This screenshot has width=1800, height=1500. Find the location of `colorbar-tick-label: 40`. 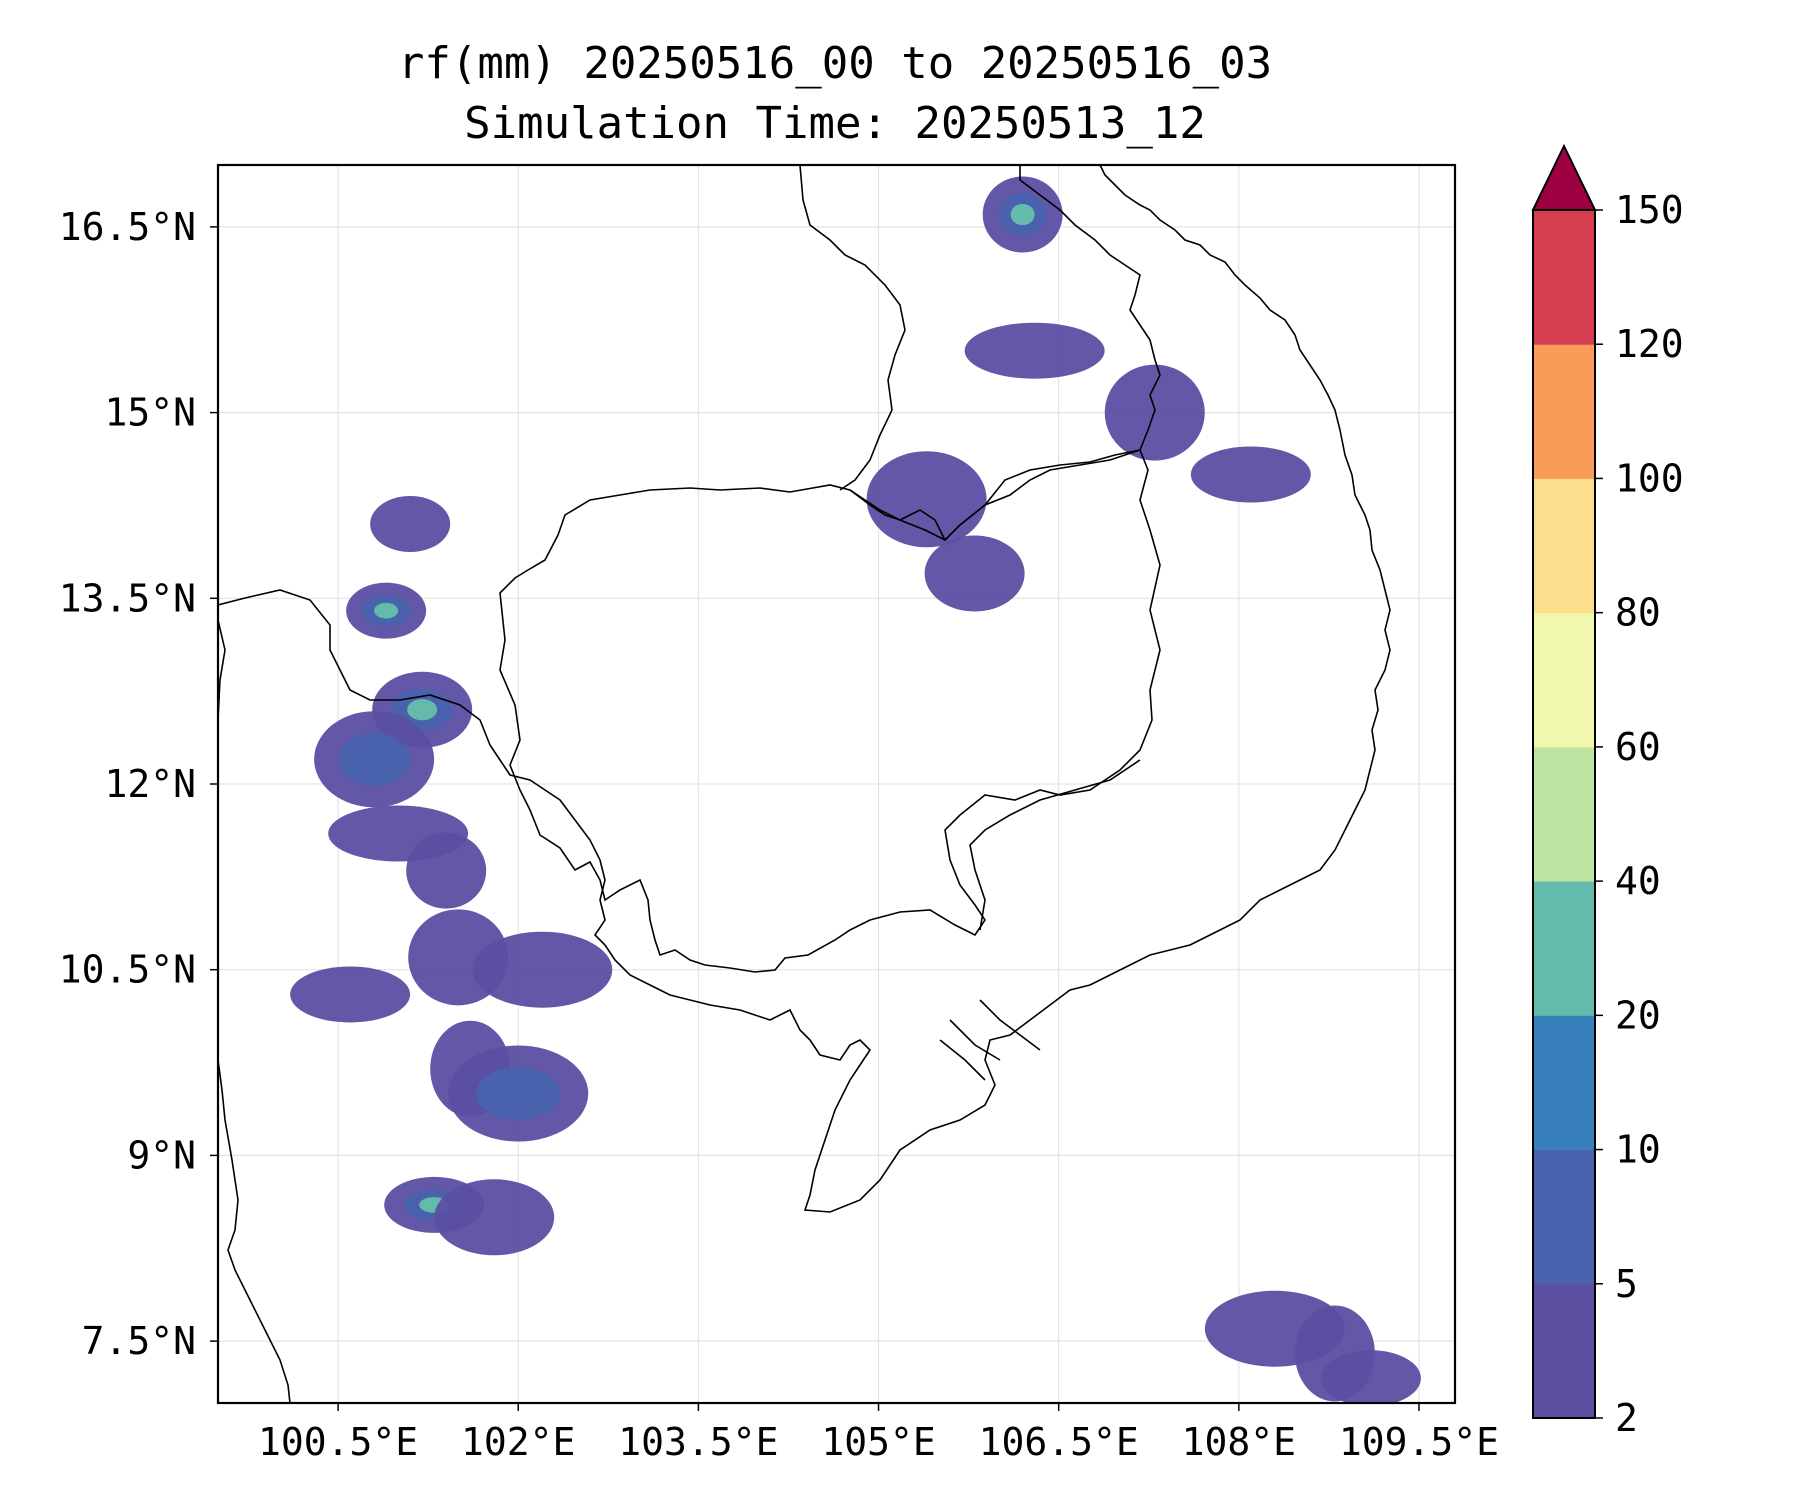

colorbar-tick-label: 40 is located at coordinates (1638, 881).